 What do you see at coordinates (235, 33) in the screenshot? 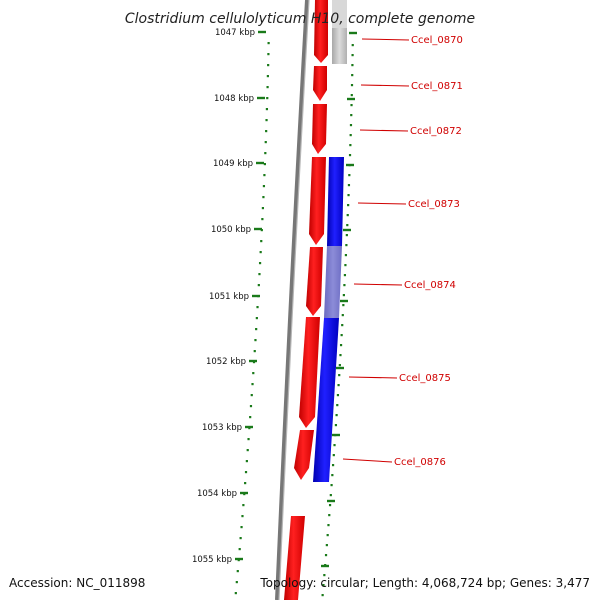
I see `ruler-label: 1047 kbp` at bounding box center [235, 33].